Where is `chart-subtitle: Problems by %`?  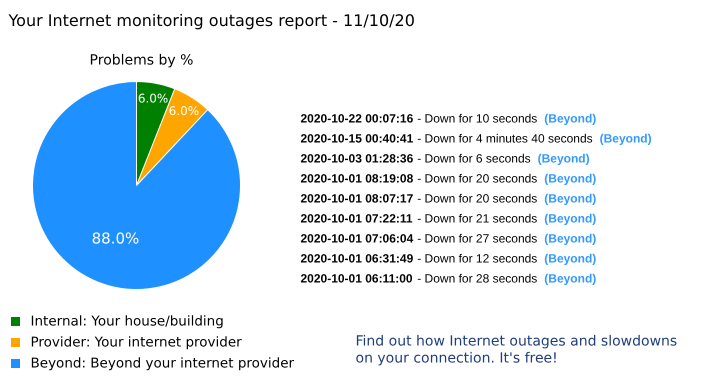
chart-subtitle: Problems by % is located at coordinates (142, 60).